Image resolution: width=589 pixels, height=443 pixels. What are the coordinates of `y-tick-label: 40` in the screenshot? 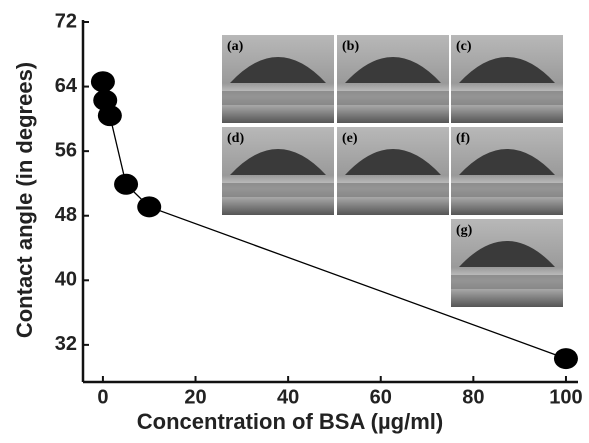 It's located at (66, 280).